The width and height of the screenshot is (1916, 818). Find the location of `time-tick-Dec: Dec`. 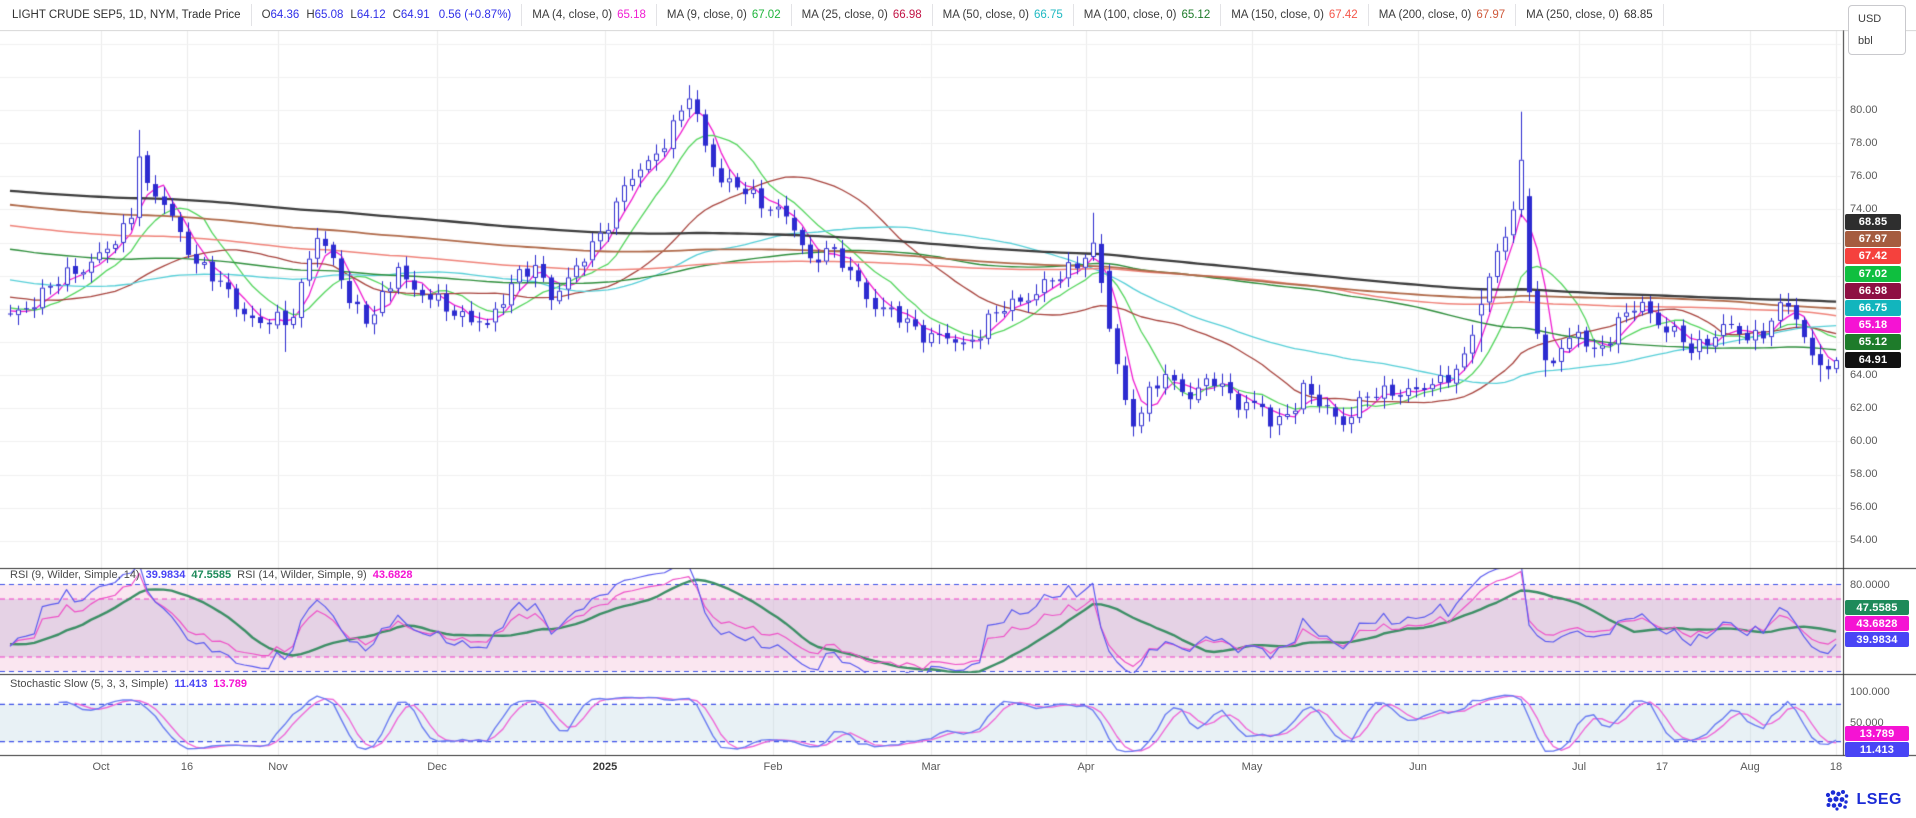

time-tick-Dec: Dec is located at coordinates (437, 767).